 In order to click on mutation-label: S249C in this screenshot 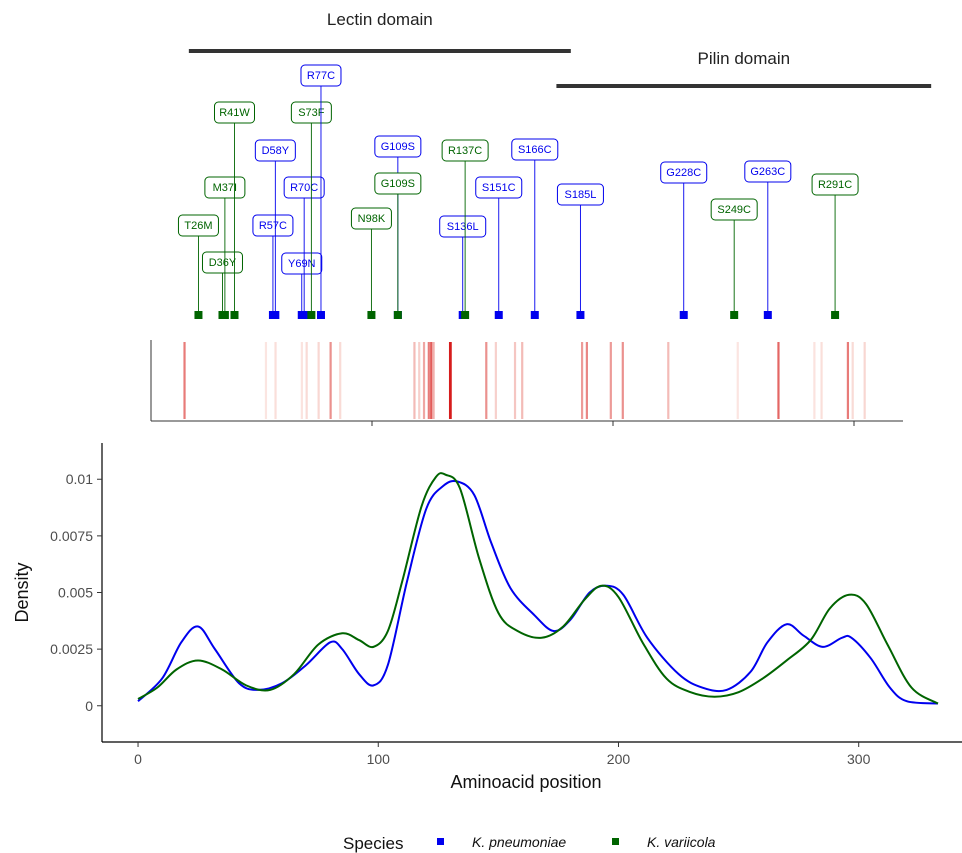, I will do `click(734, 210)`.